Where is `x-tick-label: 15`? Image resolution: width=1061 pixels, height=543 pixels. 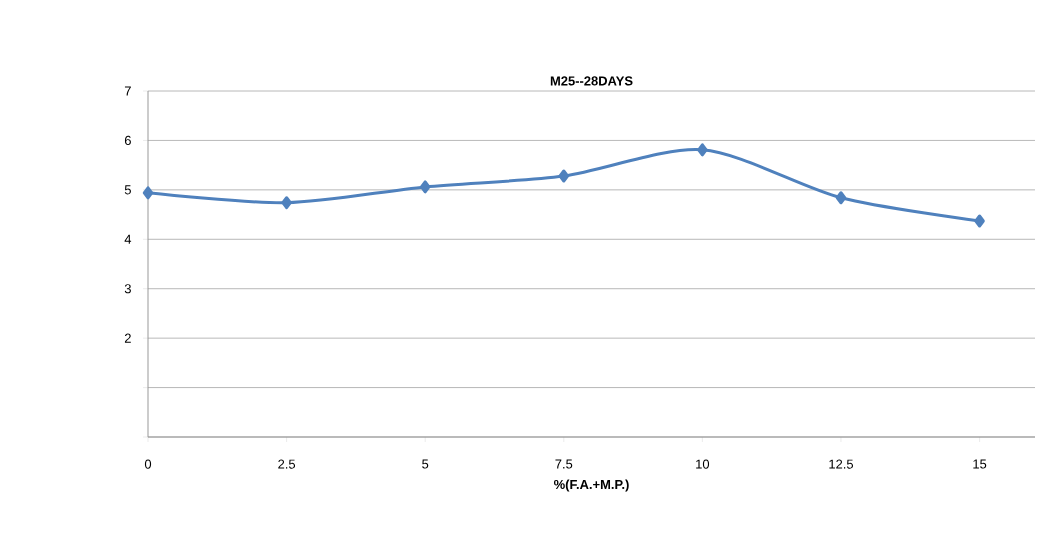 x-tick-label: 15 is located at coordinates (980, 464).